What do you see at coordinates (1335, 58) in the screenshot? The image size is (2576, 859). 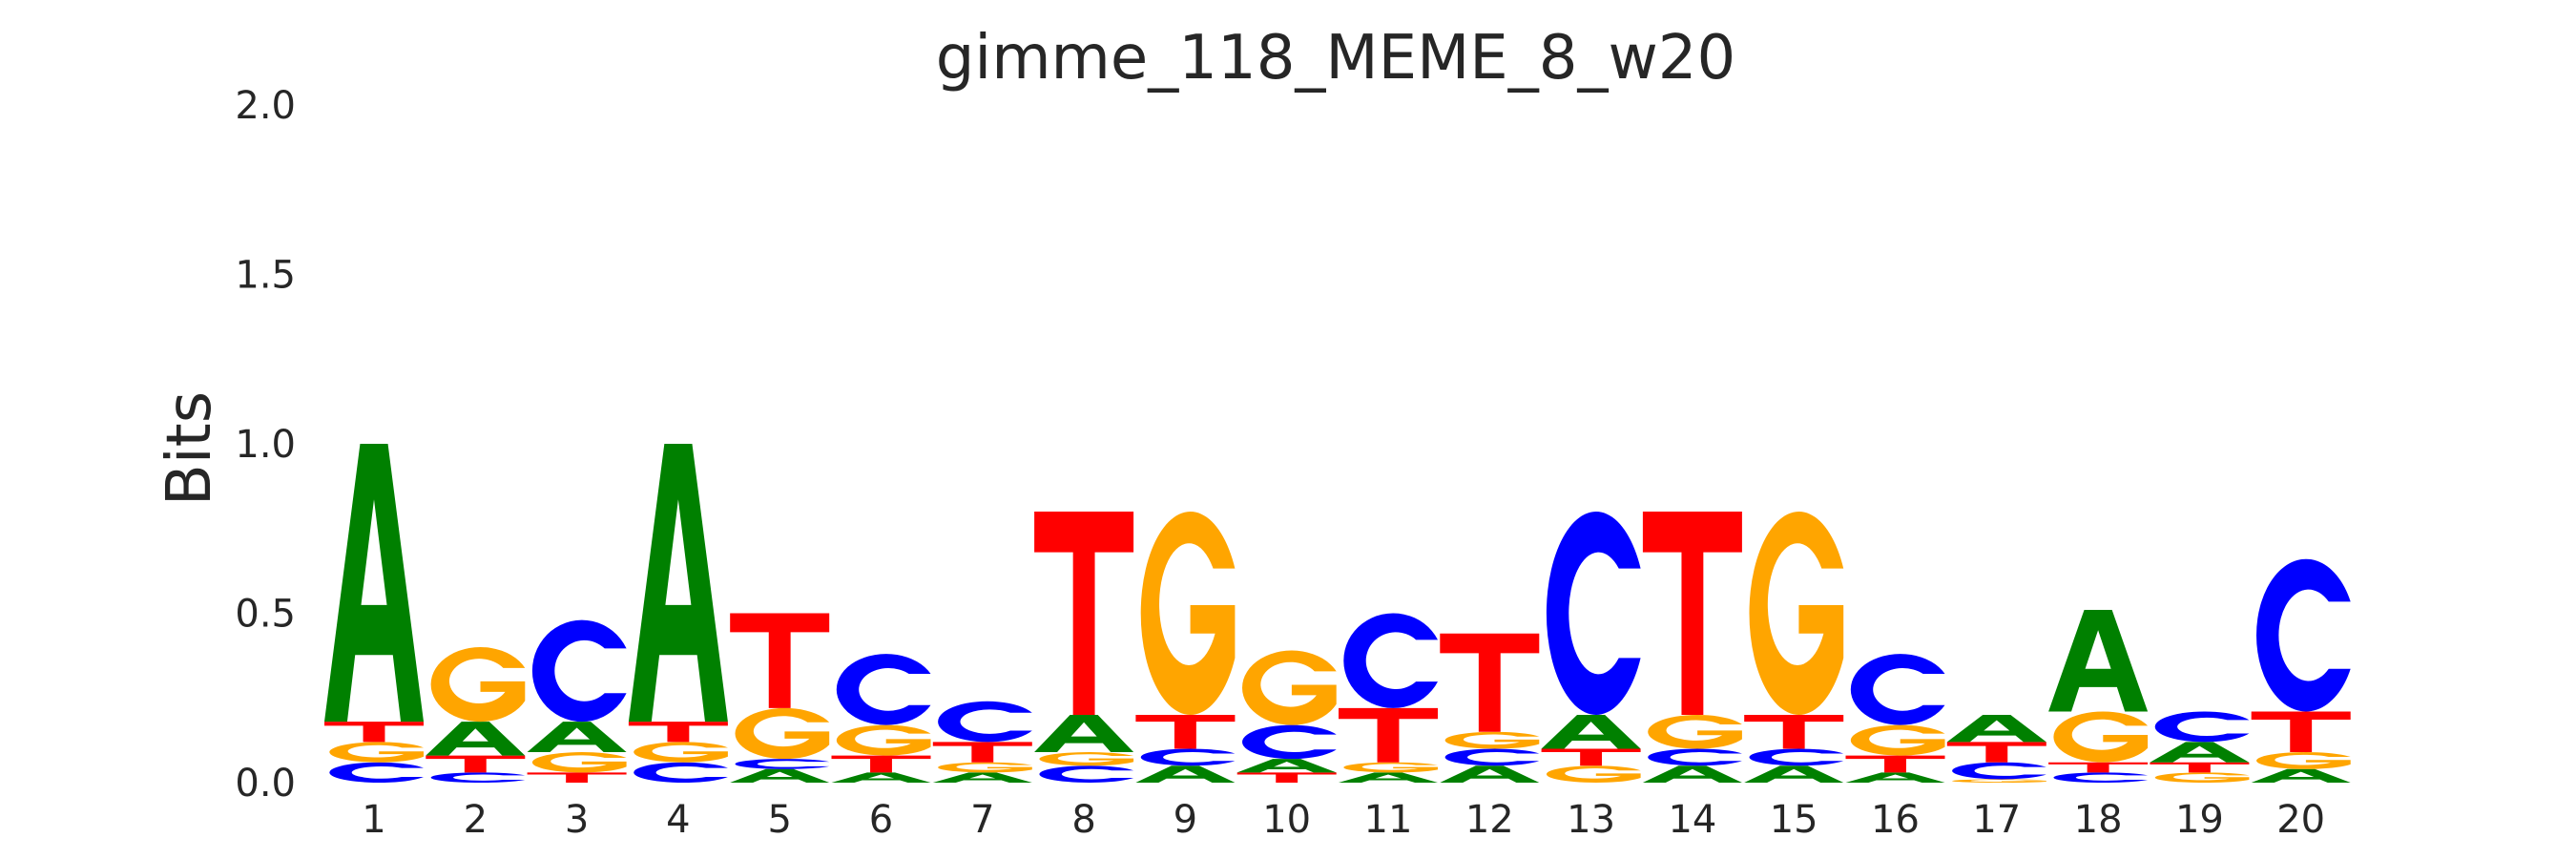 I see `chart-title: gimme_118_MEME_8_w20` at bounding box center [1335, 58].